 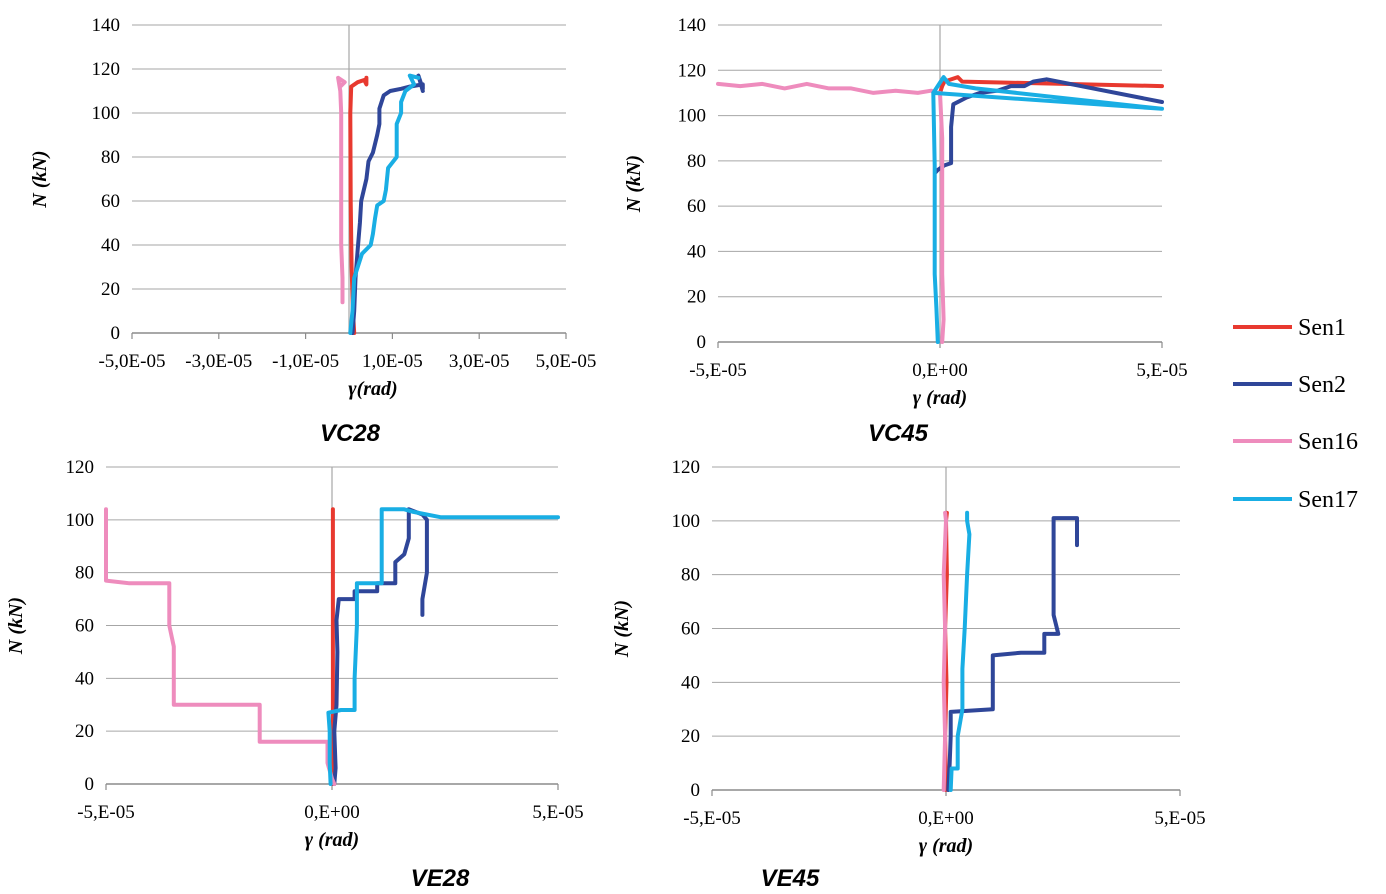 I want to click on legend-label-sen1: Sen1, so click(x=1322, y=328).